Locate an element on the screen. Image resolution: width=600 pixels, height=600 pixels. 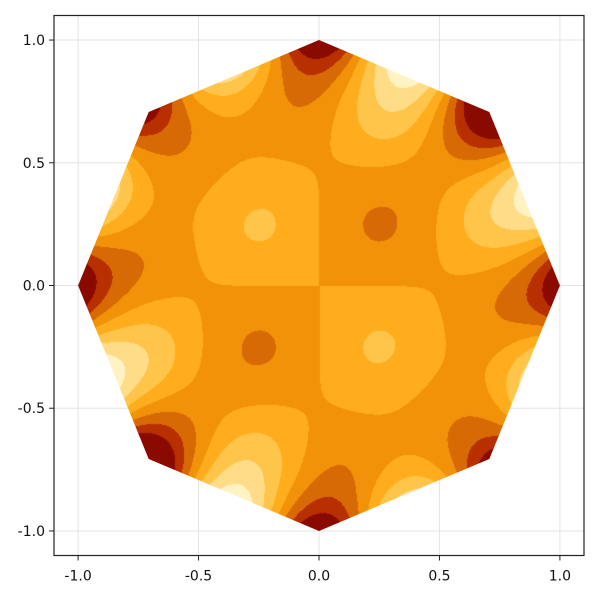
y-tick-labels: -1.0 -0.5 0.0 0.5 1.0 is located at coordinates (31, 286).